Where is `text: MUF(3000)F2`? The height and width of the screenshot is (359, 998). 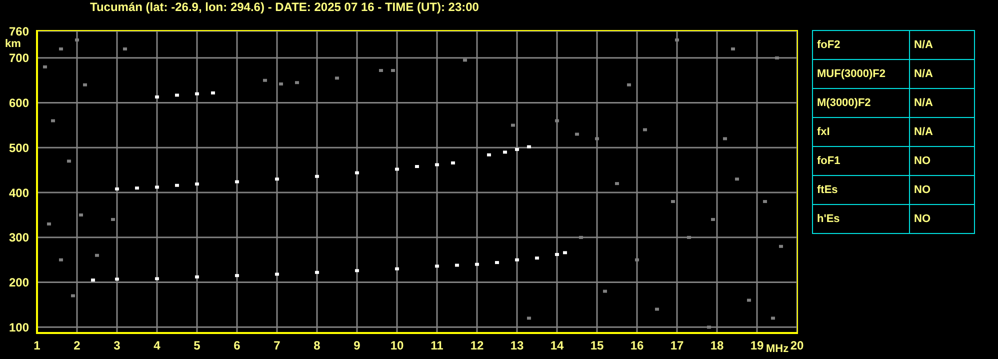 text: MUF(3000)F2 is located at coordinates (861, 74).